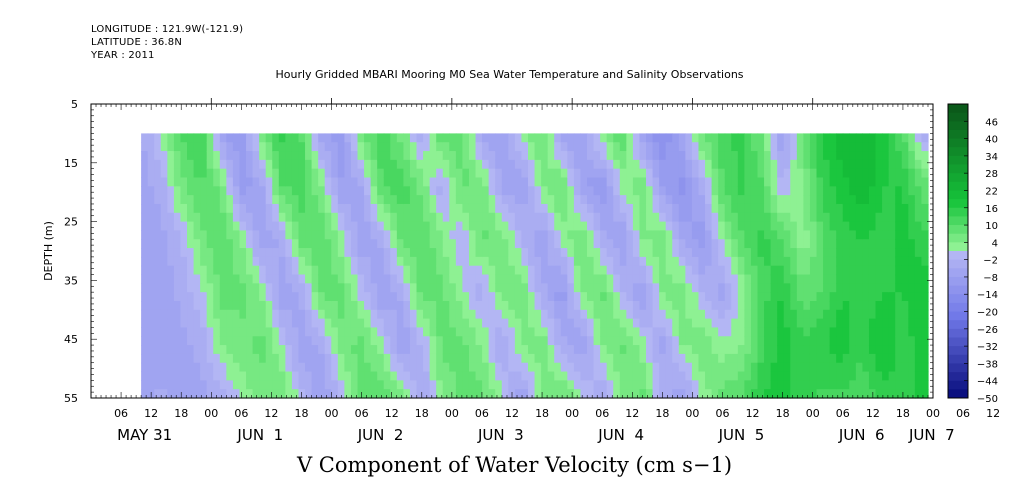 The height and width of the screenshot is (504, 1009). Describe the element at coordinates (991, 122) in the screenshot. I see `colorbar-label: 46` at that location.